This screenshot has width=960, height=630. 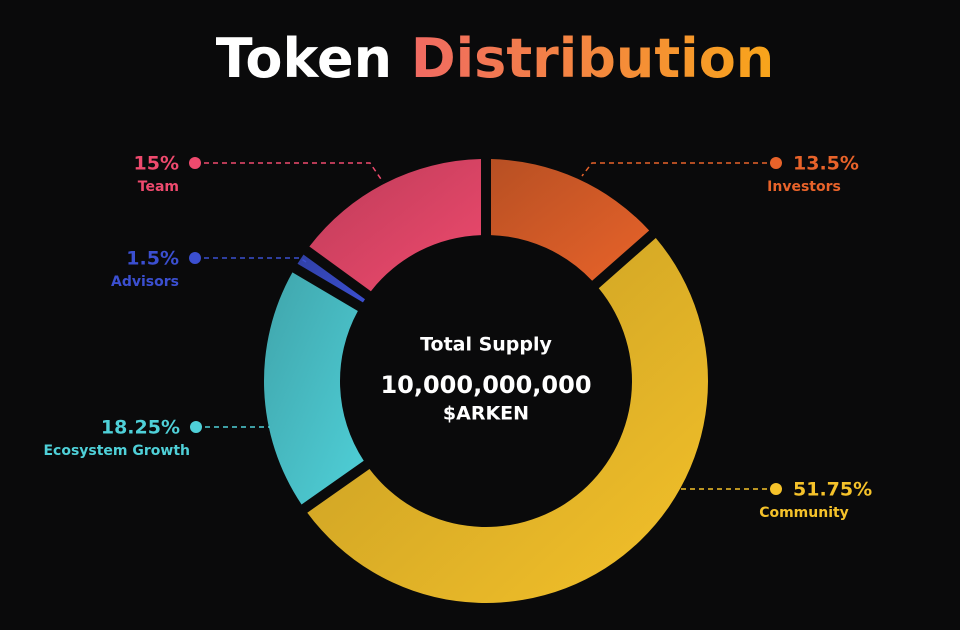 What do you see at coordinates (486, 414) in the screenshot?
I see `unit: $ARKEN` at bounding box center [486, 414].